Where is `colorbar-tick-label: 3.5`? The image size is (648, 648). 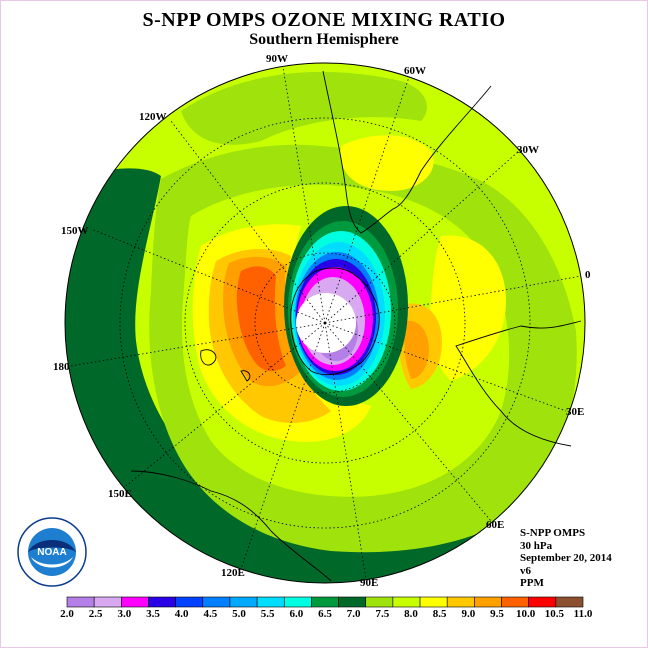 colorbar-tick-label: 3.5 is located at coordinates (153, 614).